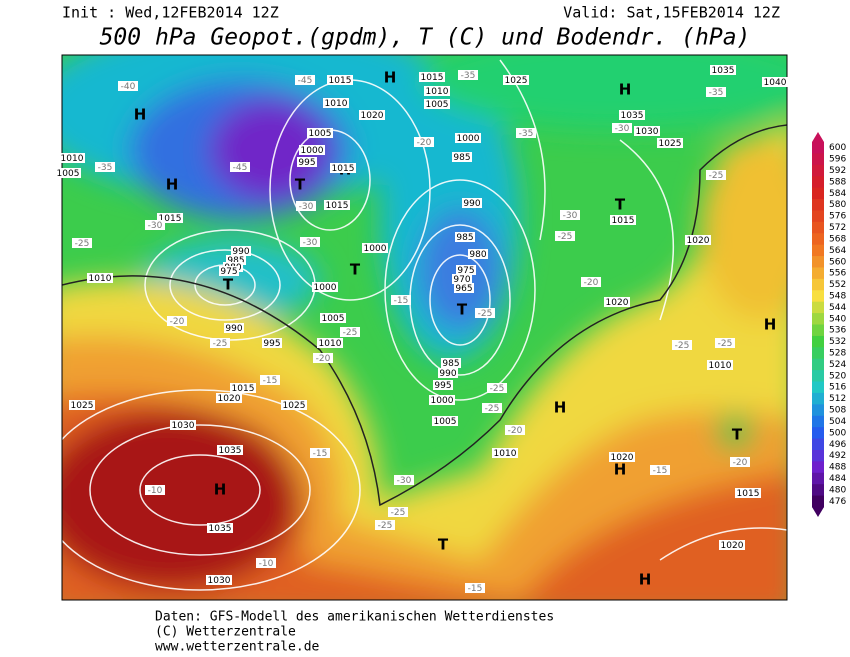  Describe the element at coordinates (237, 647) in the screenshot. I see `footer-url: www.wetterzentrale.de` at that location.